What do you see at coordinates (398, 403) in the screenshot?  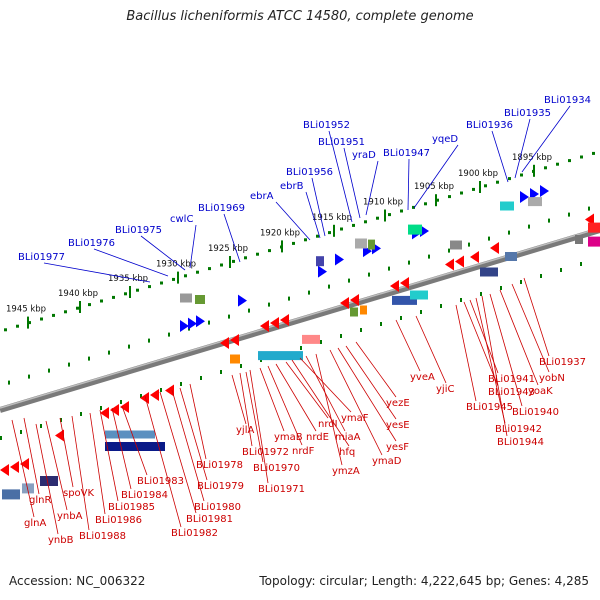 I see `bottom-gene-label: yezE` at bounding box center [398, 403].